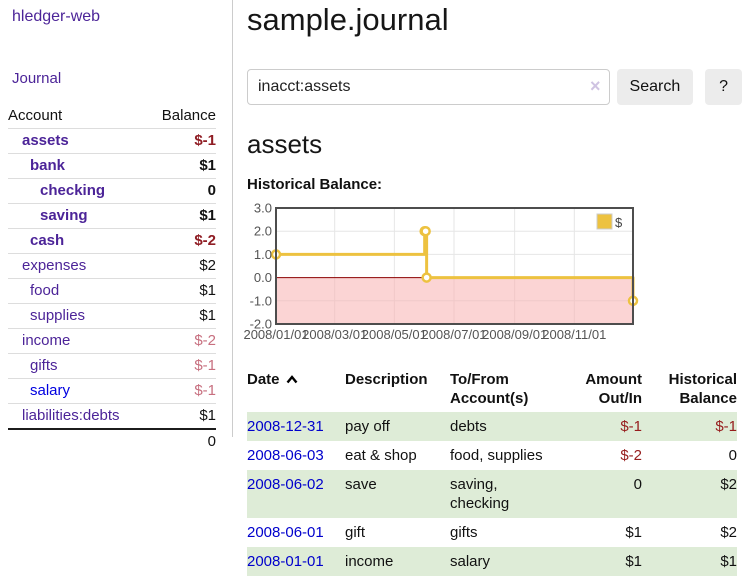  What do you see at coordinates (470, 561) in the screenshot?
I see `transaction-accounts: salary` at bounding box center [470, 561].